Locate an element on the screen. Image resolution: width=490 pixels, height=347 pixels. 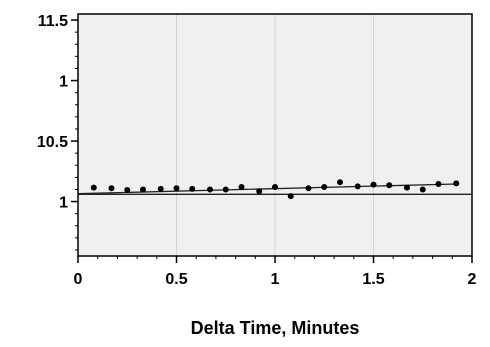
x-tick-label: 2 is located at coordinates (472, 279).